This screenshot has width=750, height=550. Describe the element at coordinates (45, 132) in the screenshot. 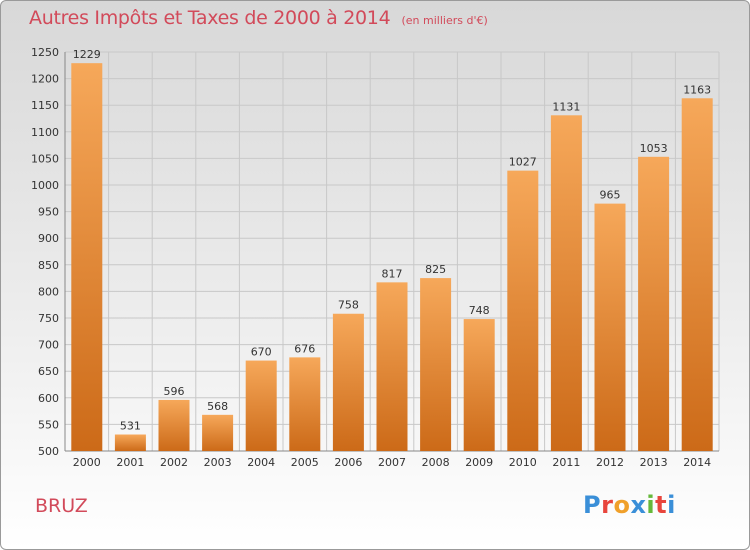

I see `y-tick-label: 1100` at that location.